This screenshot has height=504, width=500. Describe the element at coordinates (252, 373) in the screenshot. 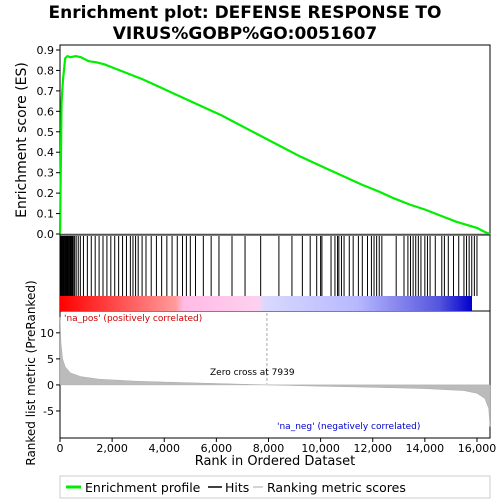

I see `zero-cross-label: Zero cross at 7939` at that location.